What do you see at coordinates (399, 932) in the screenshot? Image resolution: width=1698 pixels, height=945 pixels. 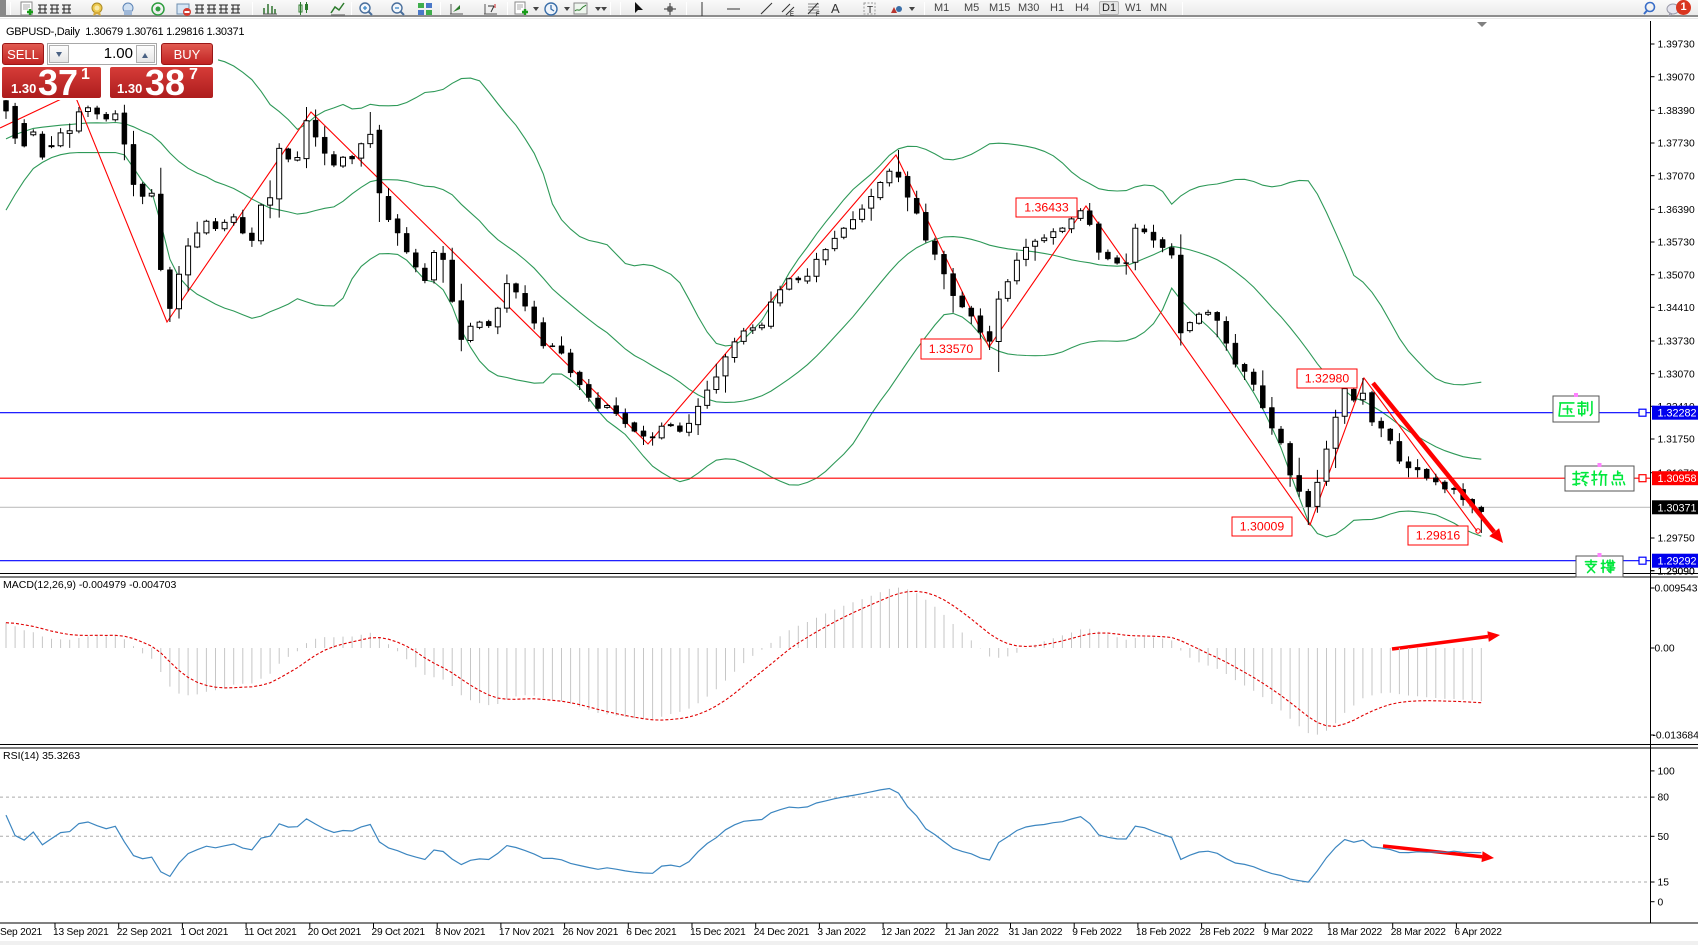 I see `svg-text: 29 Oct 2021` at bounding box center [399, 932].